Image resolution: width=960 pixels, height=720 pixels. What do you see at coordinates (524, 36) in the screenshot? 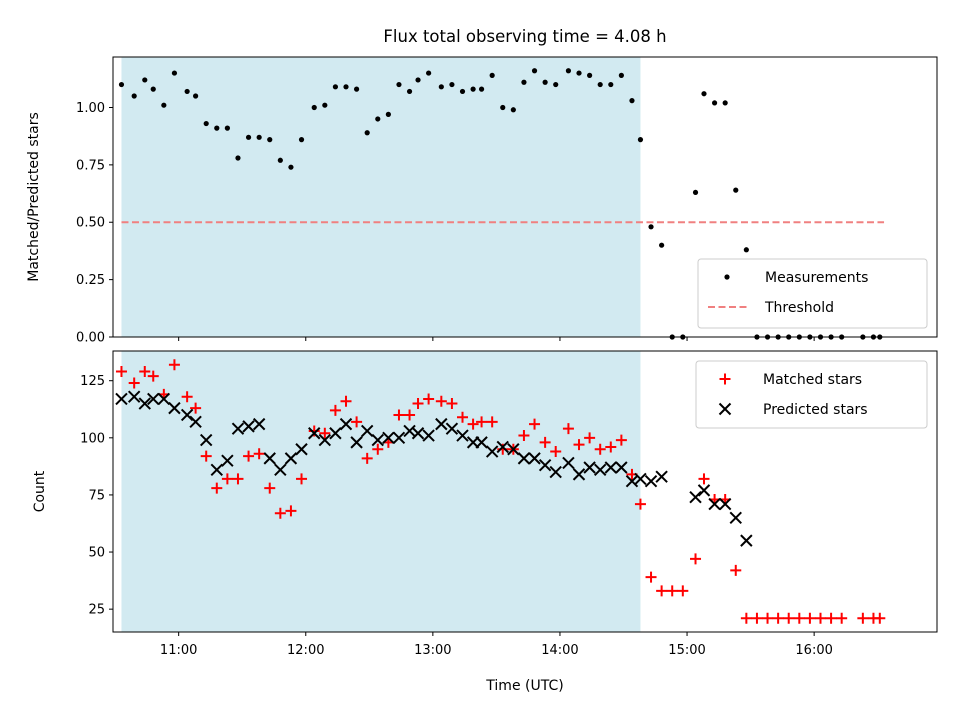
I see `chart-title: Flux total observing time = 4.08 h` at bounding box center [524, 36].